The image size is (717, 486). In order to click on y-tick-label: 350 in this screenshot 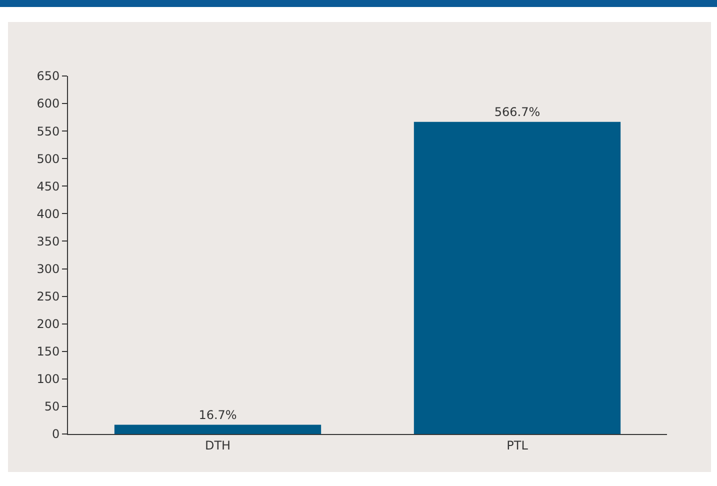, I will do `click(48, 241)`.